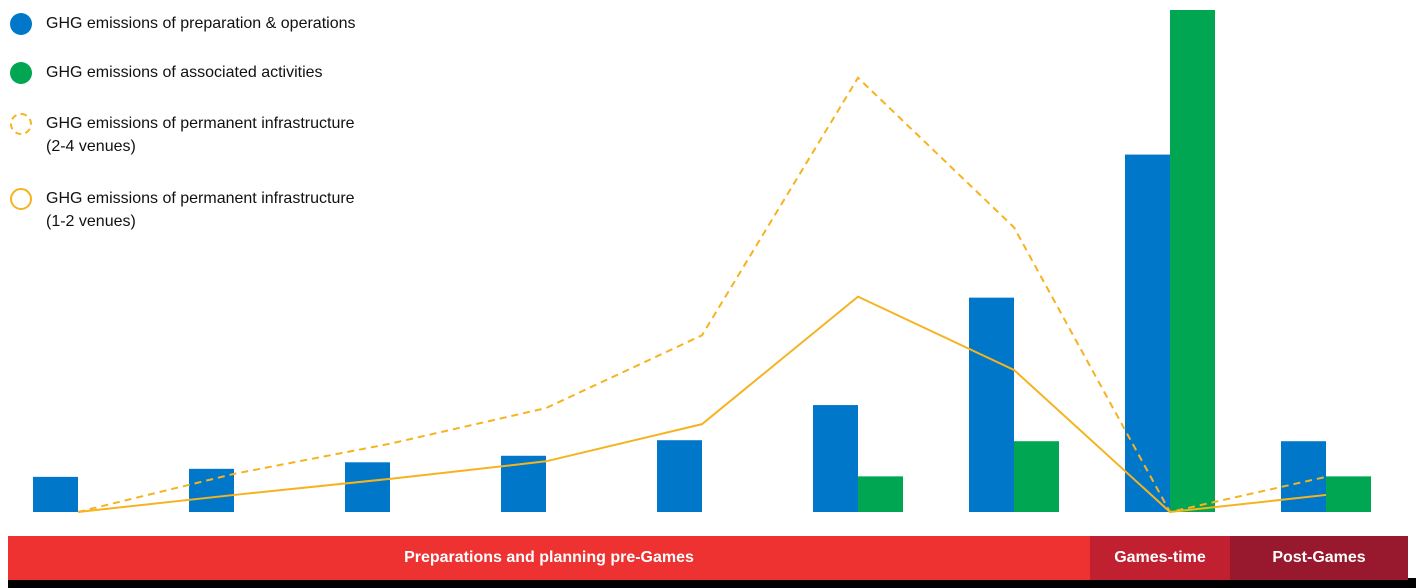 This screenshot has width=1416, height=588. I want to click on phase-bar-shadow, so click(712, 583).